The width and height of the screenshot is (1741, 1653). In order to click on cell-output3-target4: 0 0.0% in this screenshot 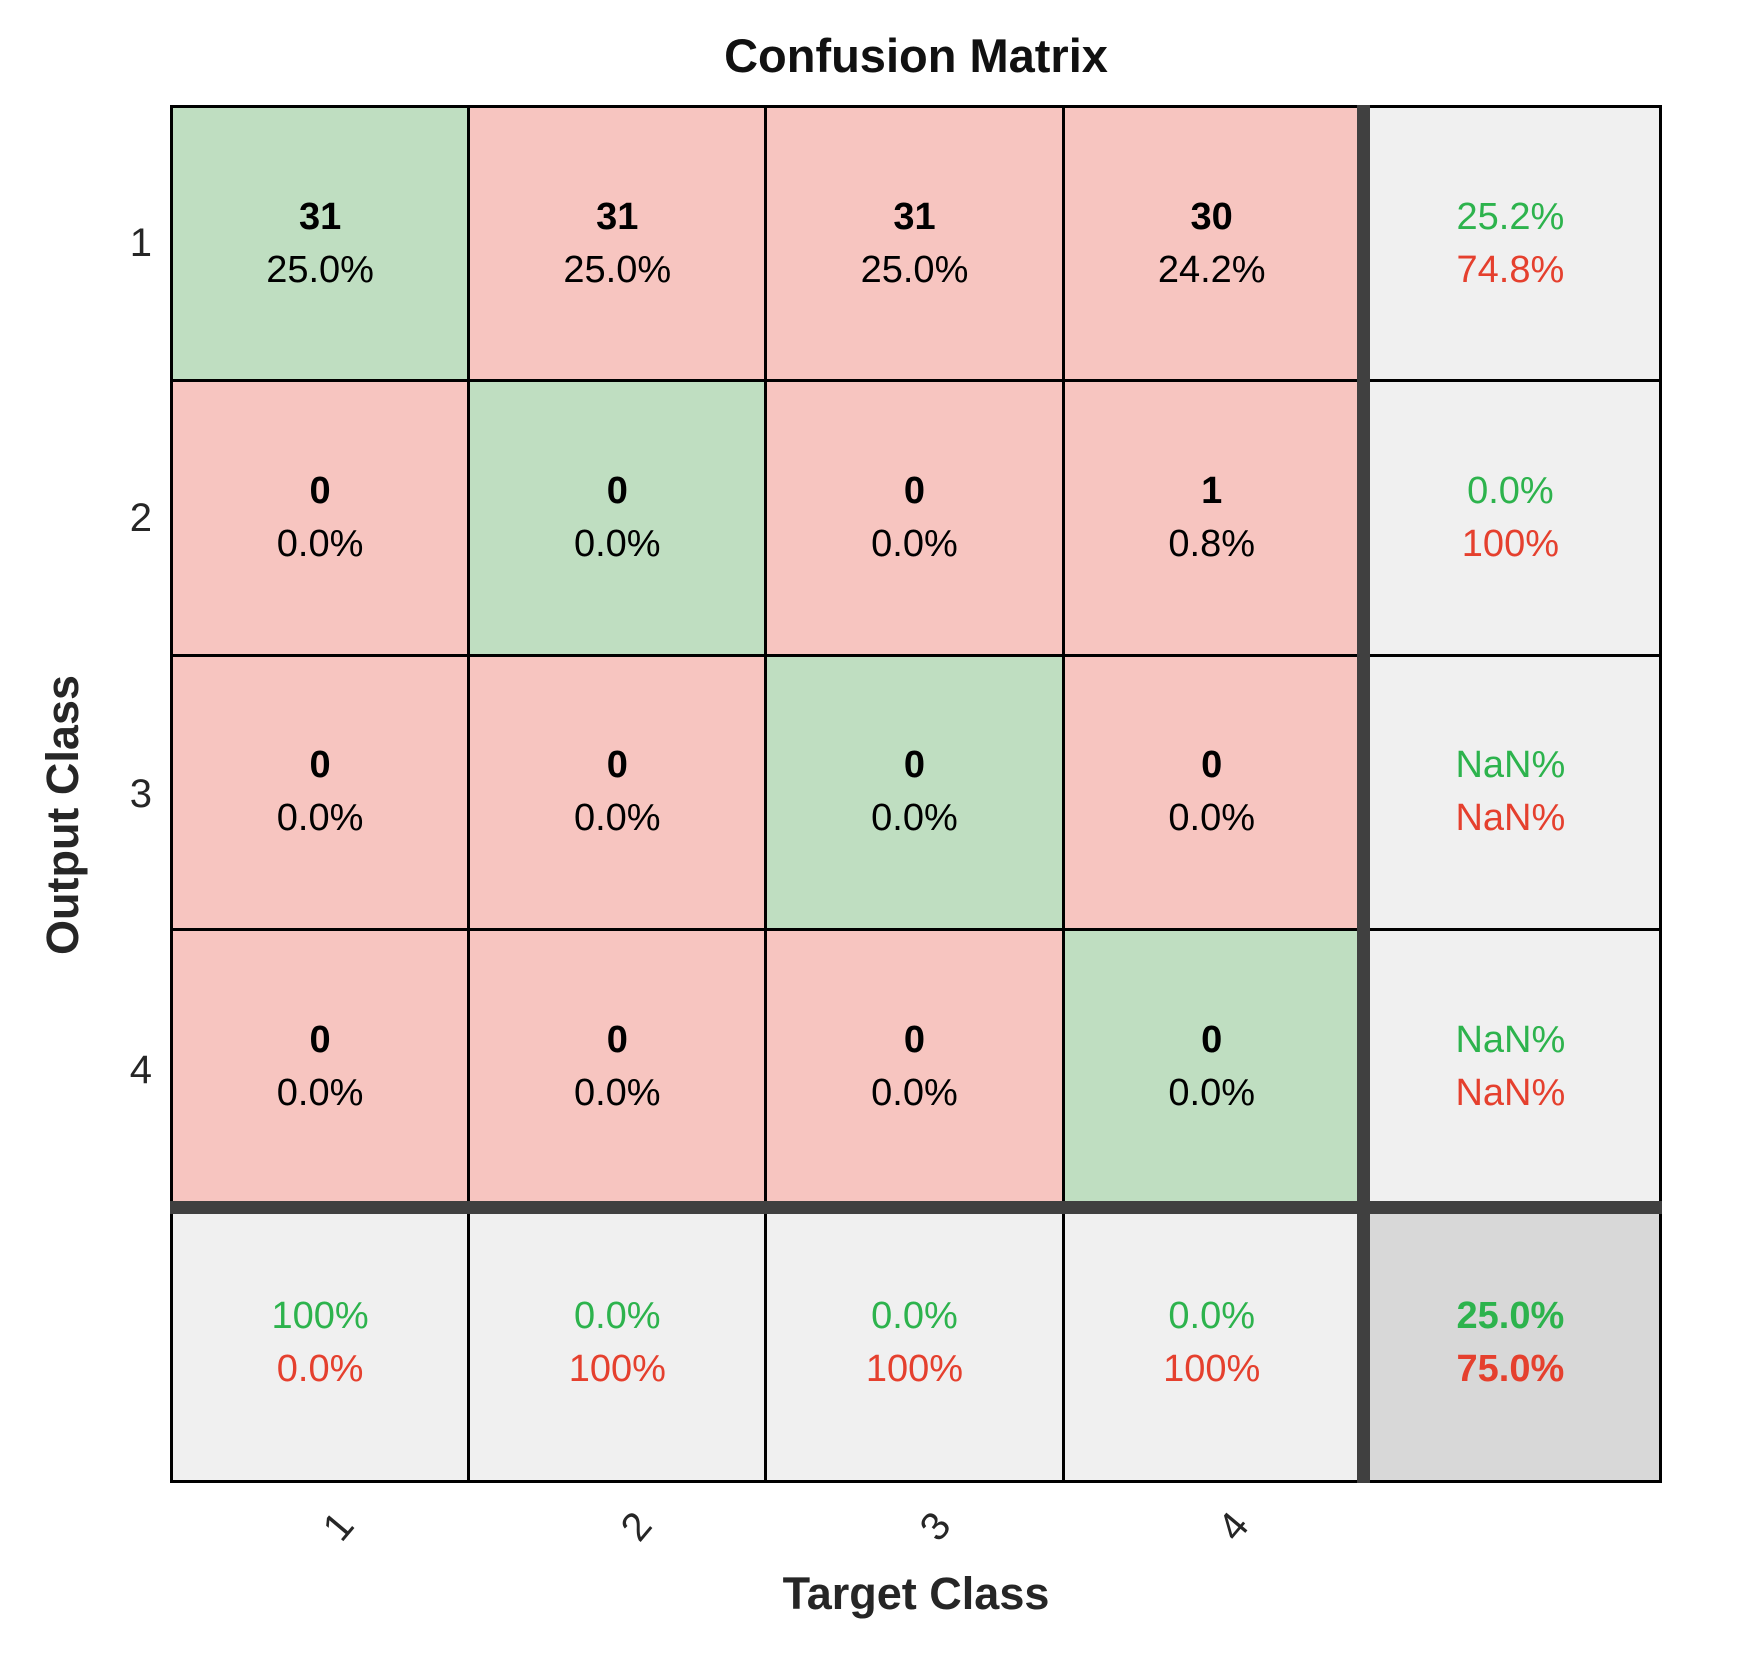, I will do `click(1213, 794)`.